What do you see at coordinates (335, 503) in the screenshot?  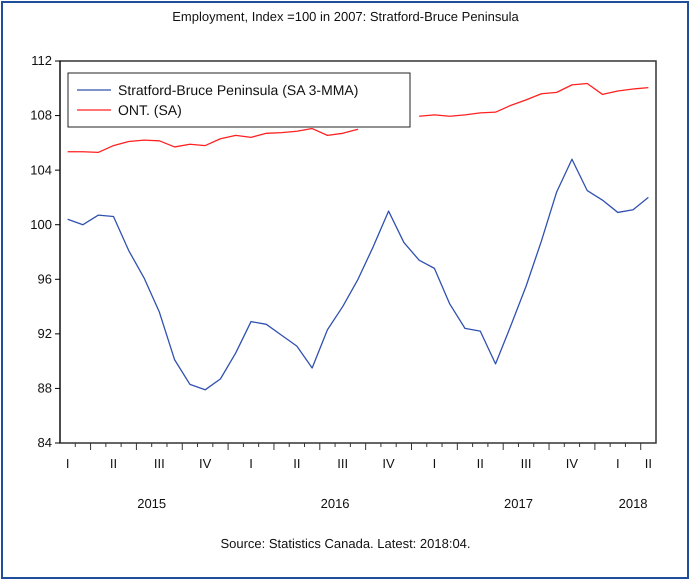 I see `text: 2016` at bounding box center [335, 503].